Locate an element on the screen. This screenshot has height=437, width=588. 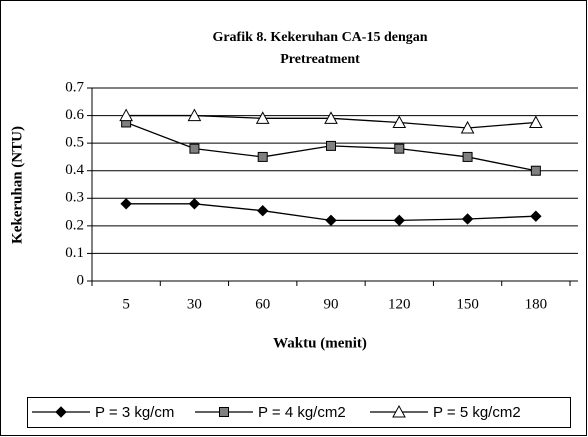
y-tick-label: 0.4 is located at coordinates (74, 170).